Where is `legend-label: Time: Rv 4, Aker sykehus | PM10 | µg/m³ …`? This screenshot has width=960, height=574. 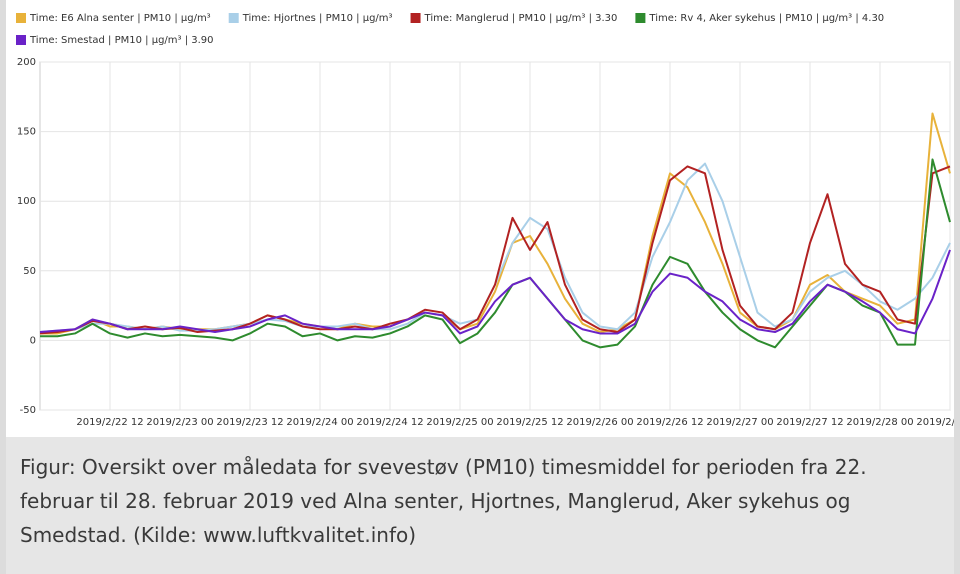
legend-label: Time: Rv 4, Aker sykehus | PM10 | µg/m³ … is located at coordinates (766, 18).